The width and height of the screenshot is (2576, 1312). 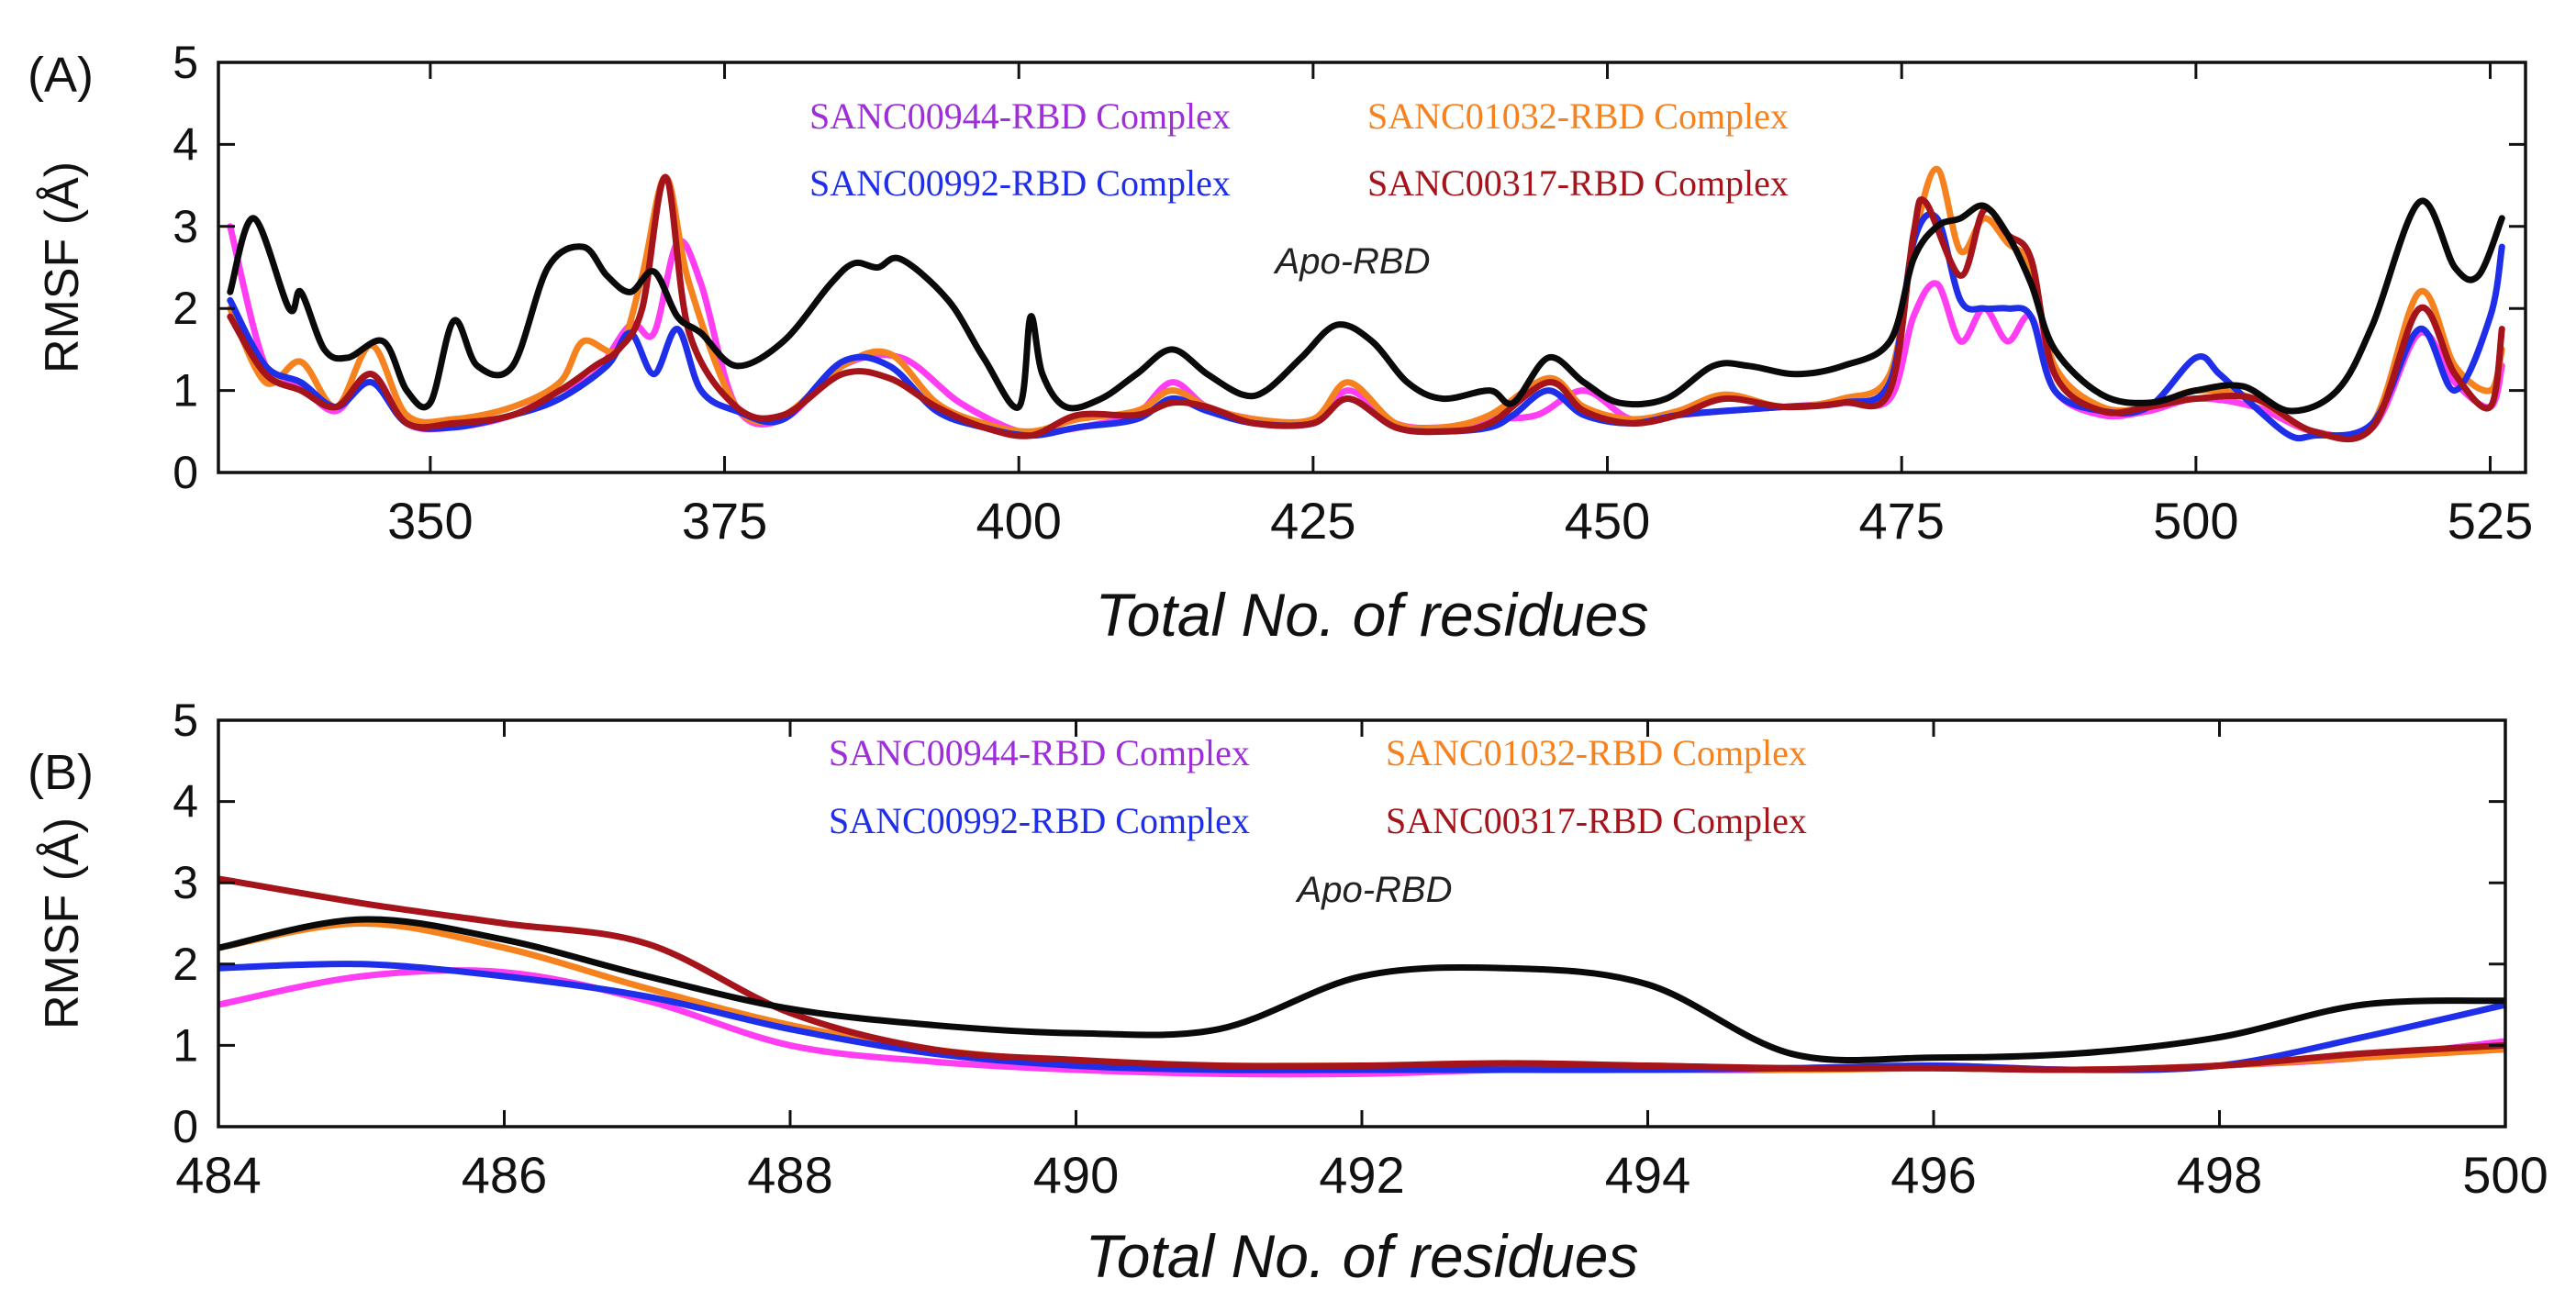 What do you see at coordinates (724, 521) in the screenshot?
I see `x-tick-label: 375` at bounding box center [724, 521].